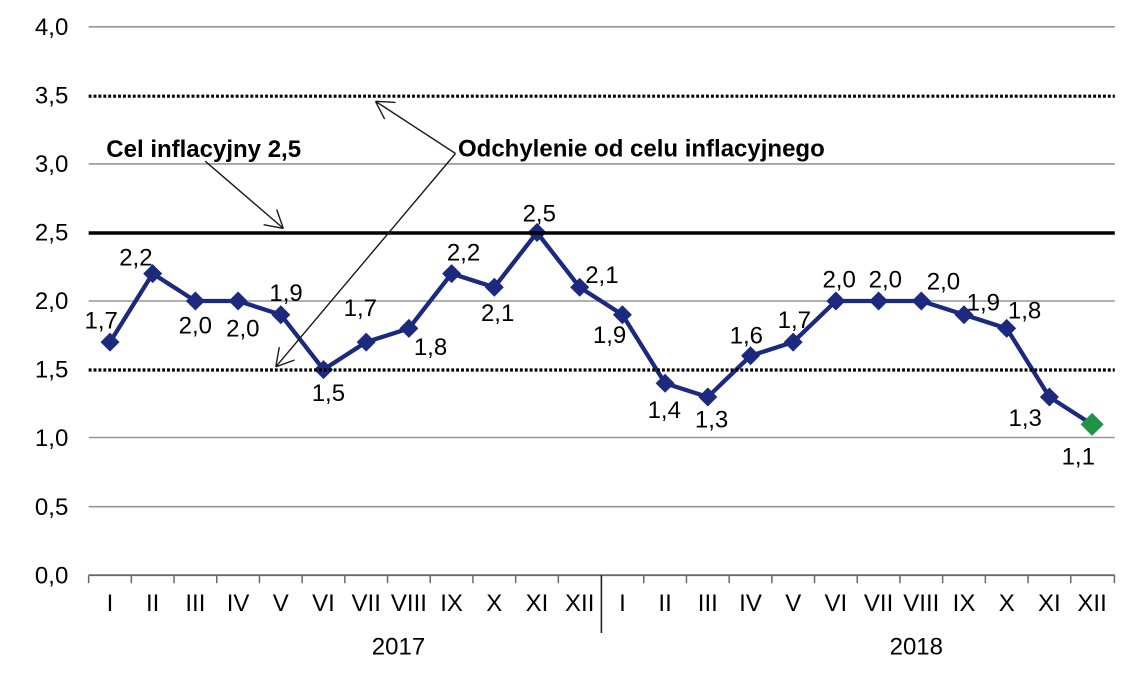  What do you see at coordinates (51, 96) in the screenshot?
I see `svg-text: 3,5` at bounding box center [51, 96].